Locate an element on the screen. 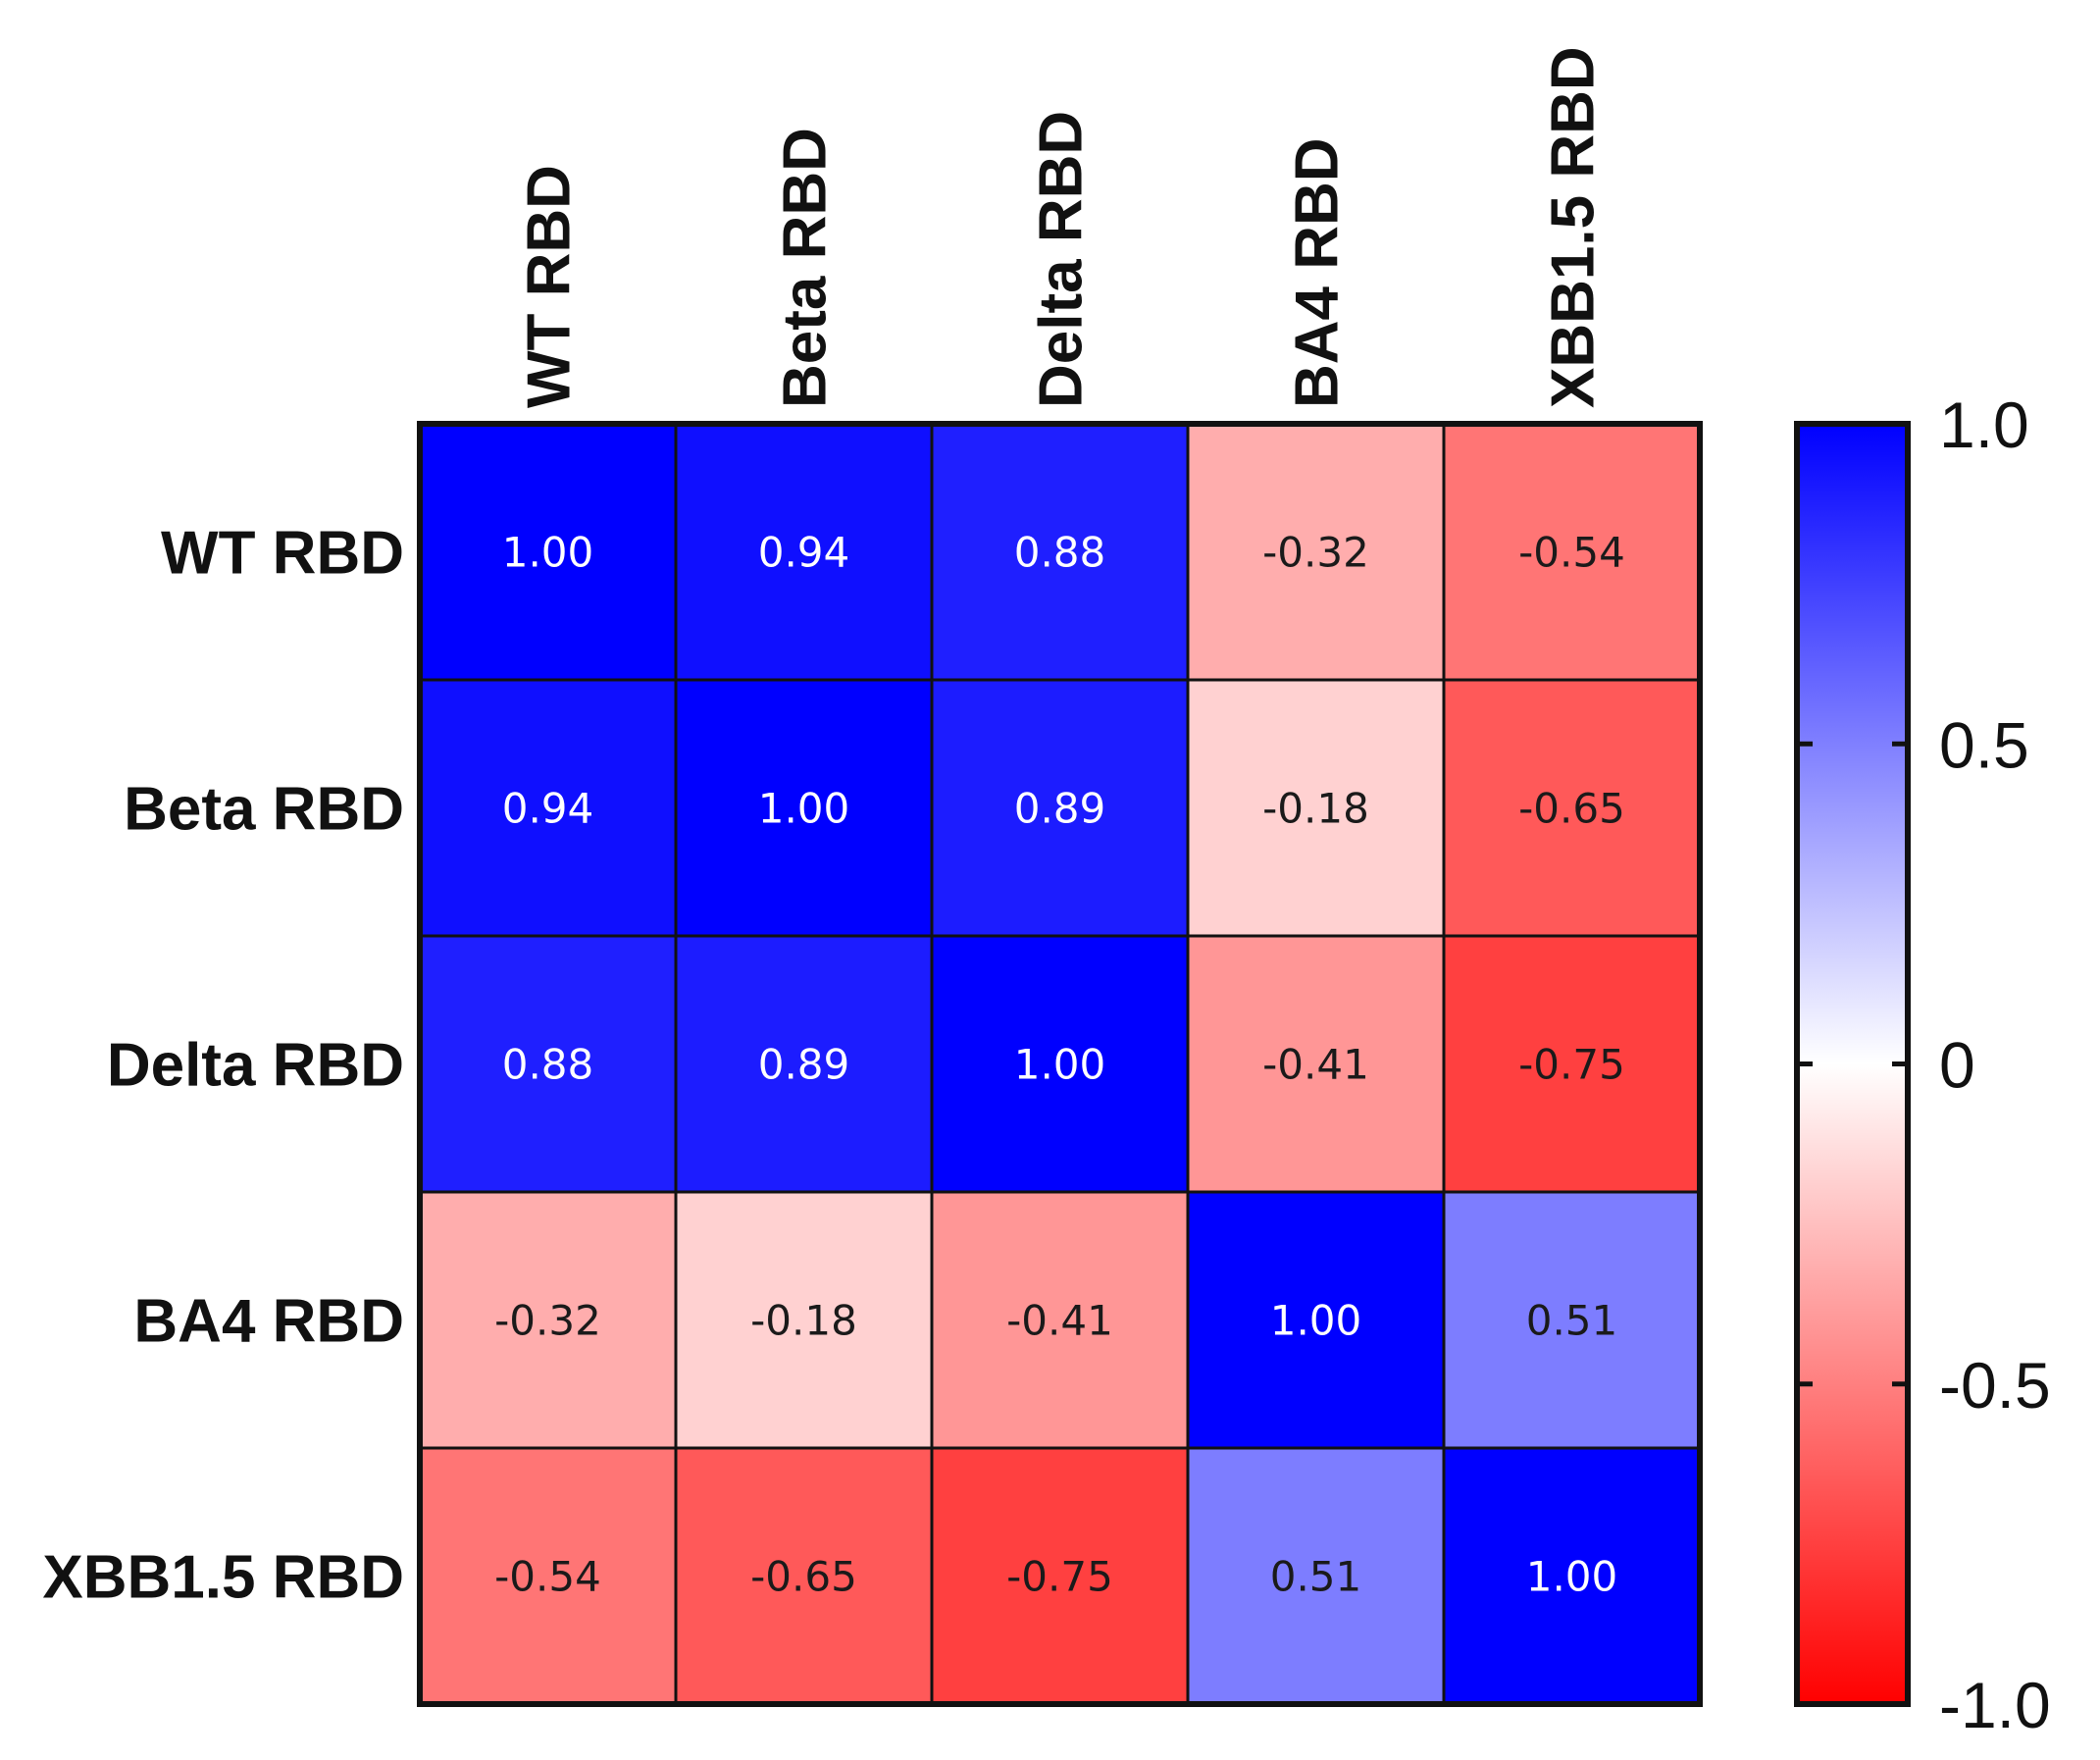 The image size is (2100, 1760). column-label: XBB1.5 RBD is located at coordinates (1574, 227).